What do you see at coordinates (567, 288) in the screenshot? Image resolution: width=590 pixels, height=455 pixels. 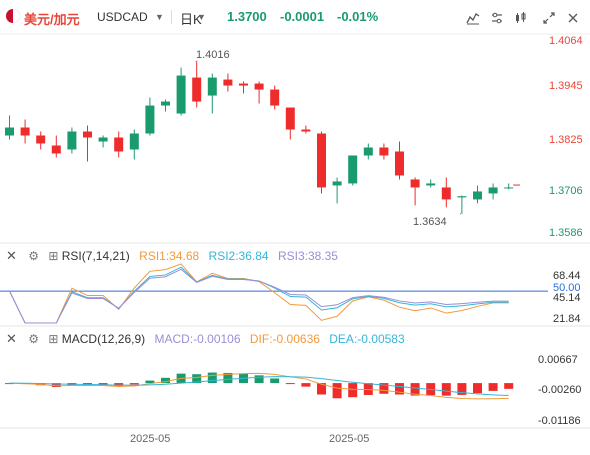 I see `rsi-tick: 50.00` at bounding box center [567, 288].